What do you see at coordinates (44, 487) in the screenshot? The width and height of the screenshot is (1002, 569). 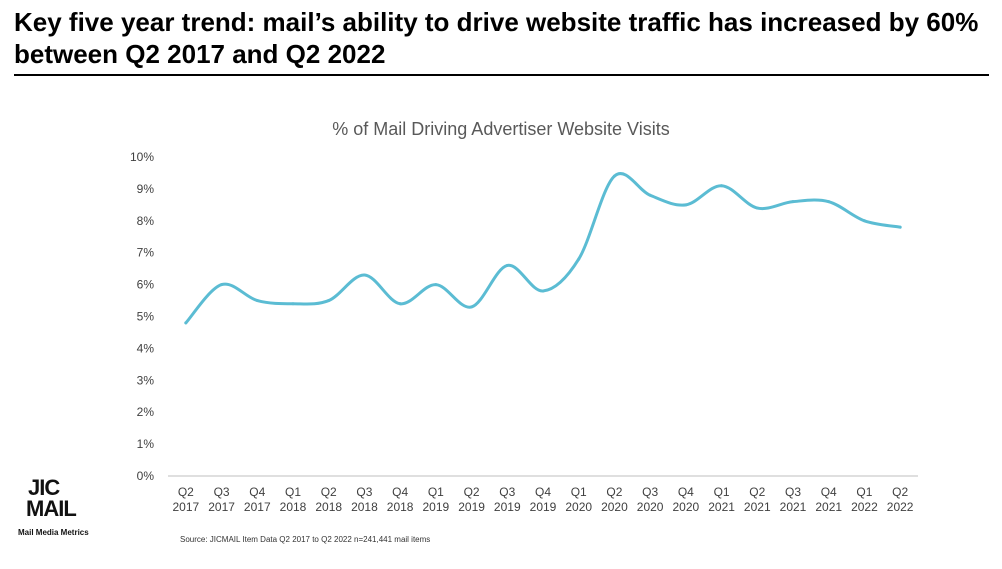 I see `logo-top-text: JIC` at bounding box center [44, 487].